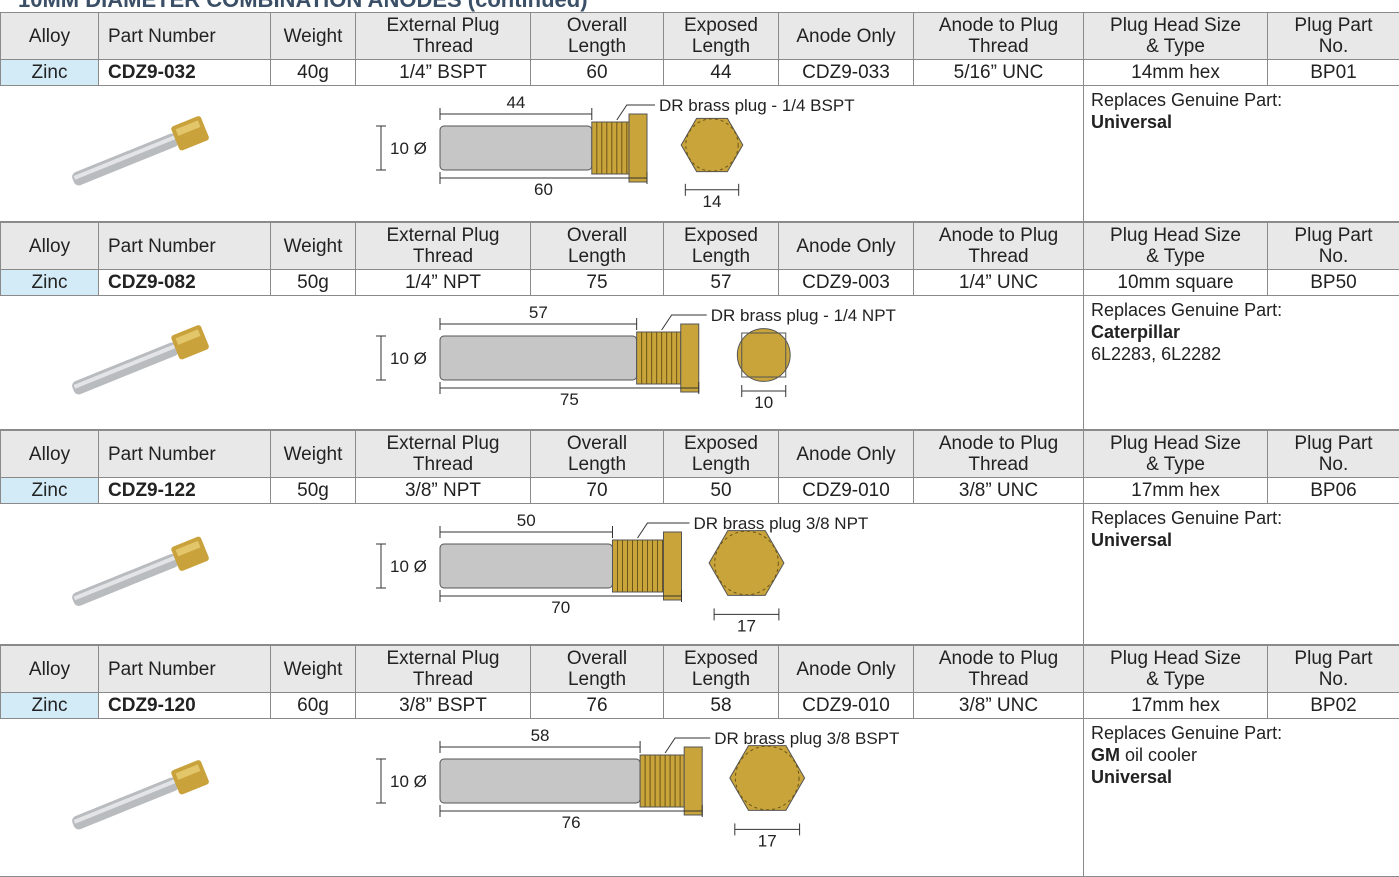  I want to click on replaces-text: Caterpillar, so click(1136, 332).